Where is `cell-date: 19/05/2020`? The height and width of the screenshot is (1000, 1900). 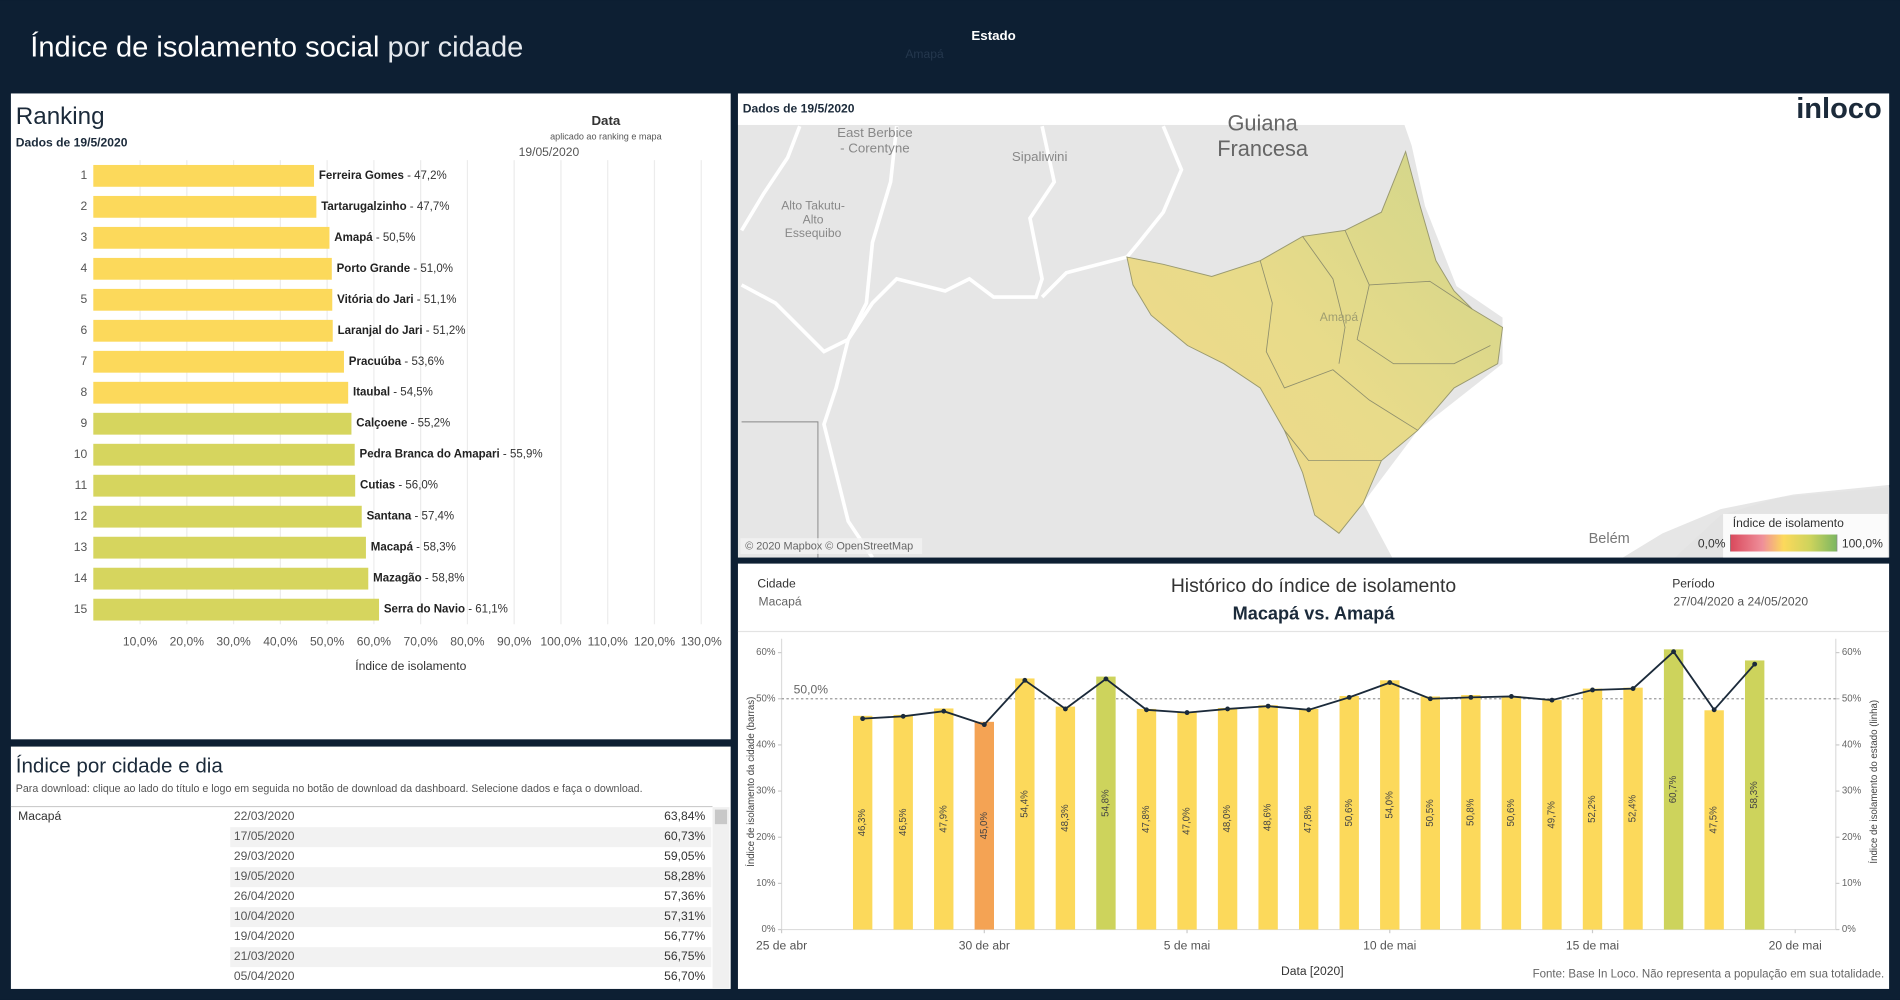 cell-date: 19/05/2020 is located at coordinates (264, 876).